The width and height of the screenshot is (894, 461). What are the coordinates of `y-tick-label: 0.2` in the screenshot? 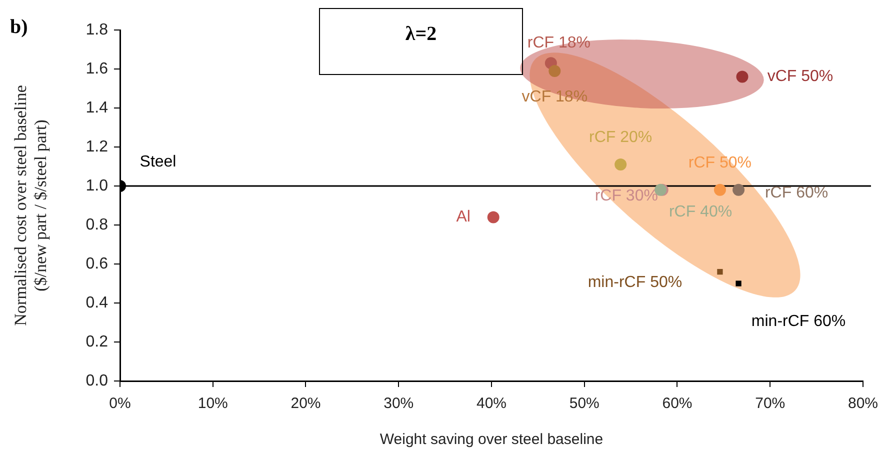 It's located at (97, 341).